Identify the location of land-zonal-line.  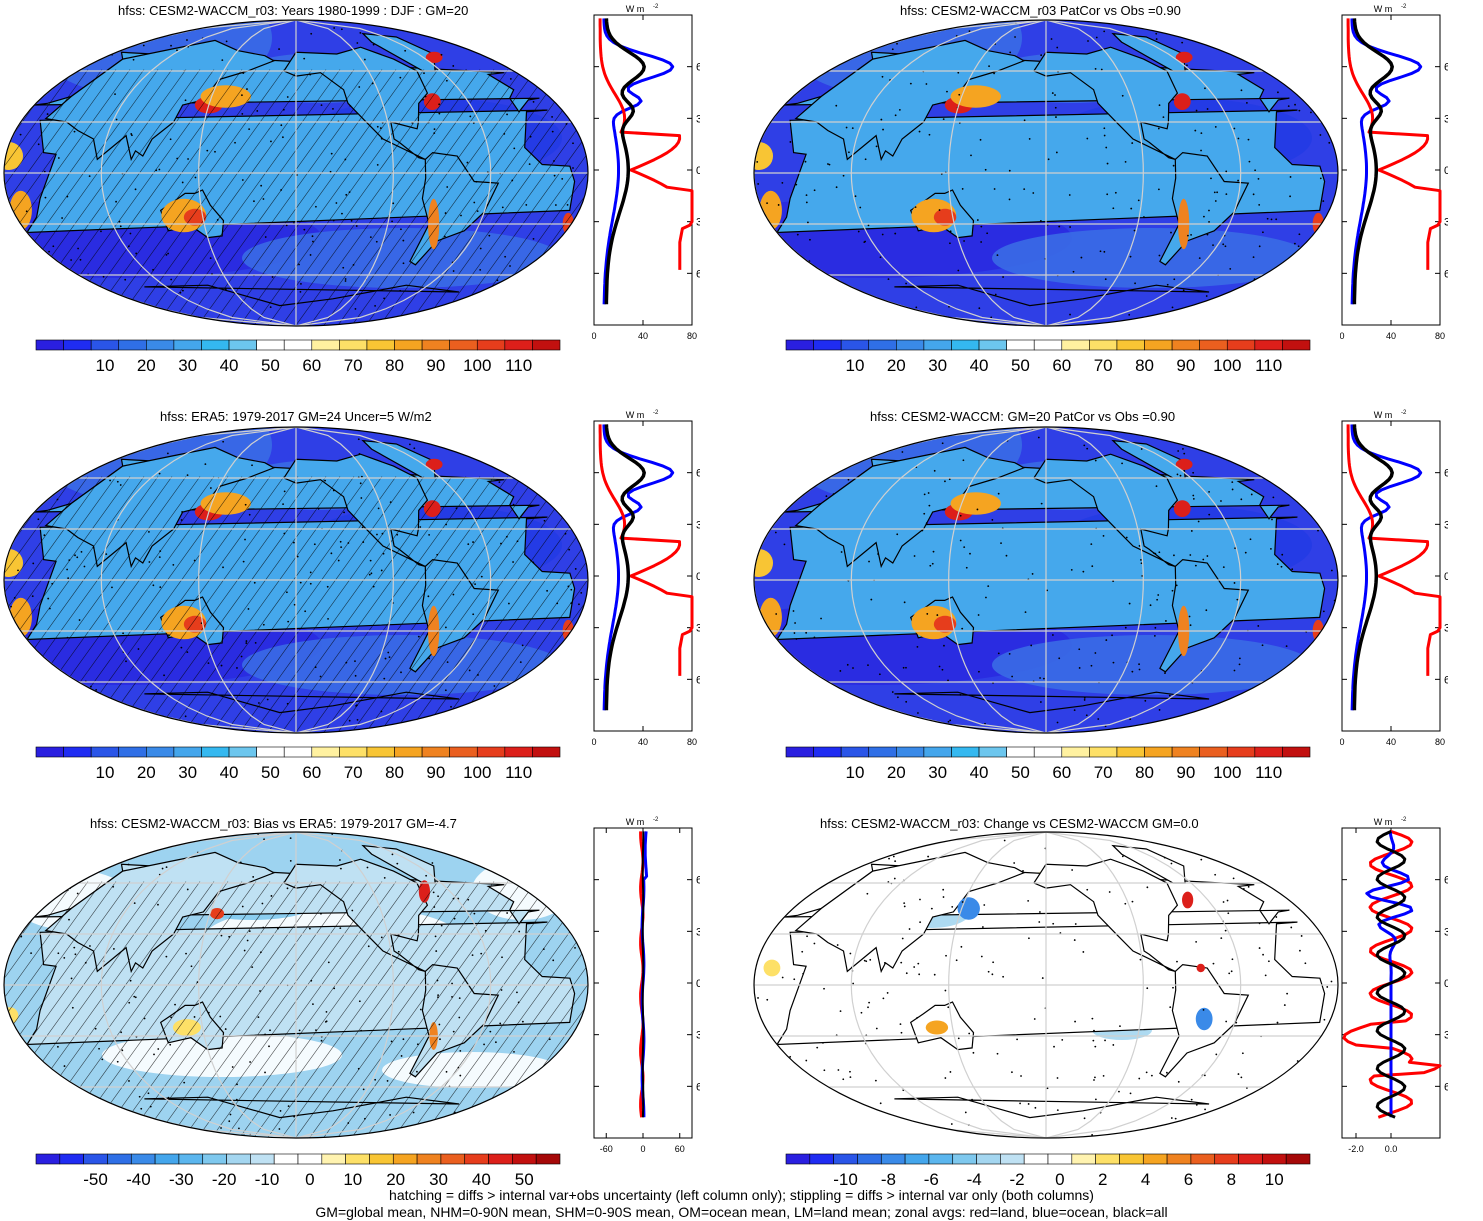
(1392, 974).